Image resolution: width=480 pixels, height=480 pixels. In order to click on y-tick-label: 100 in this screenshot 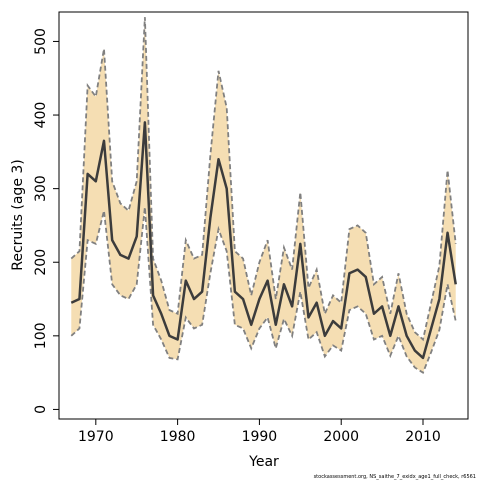, I will do `click(41, 335)`.